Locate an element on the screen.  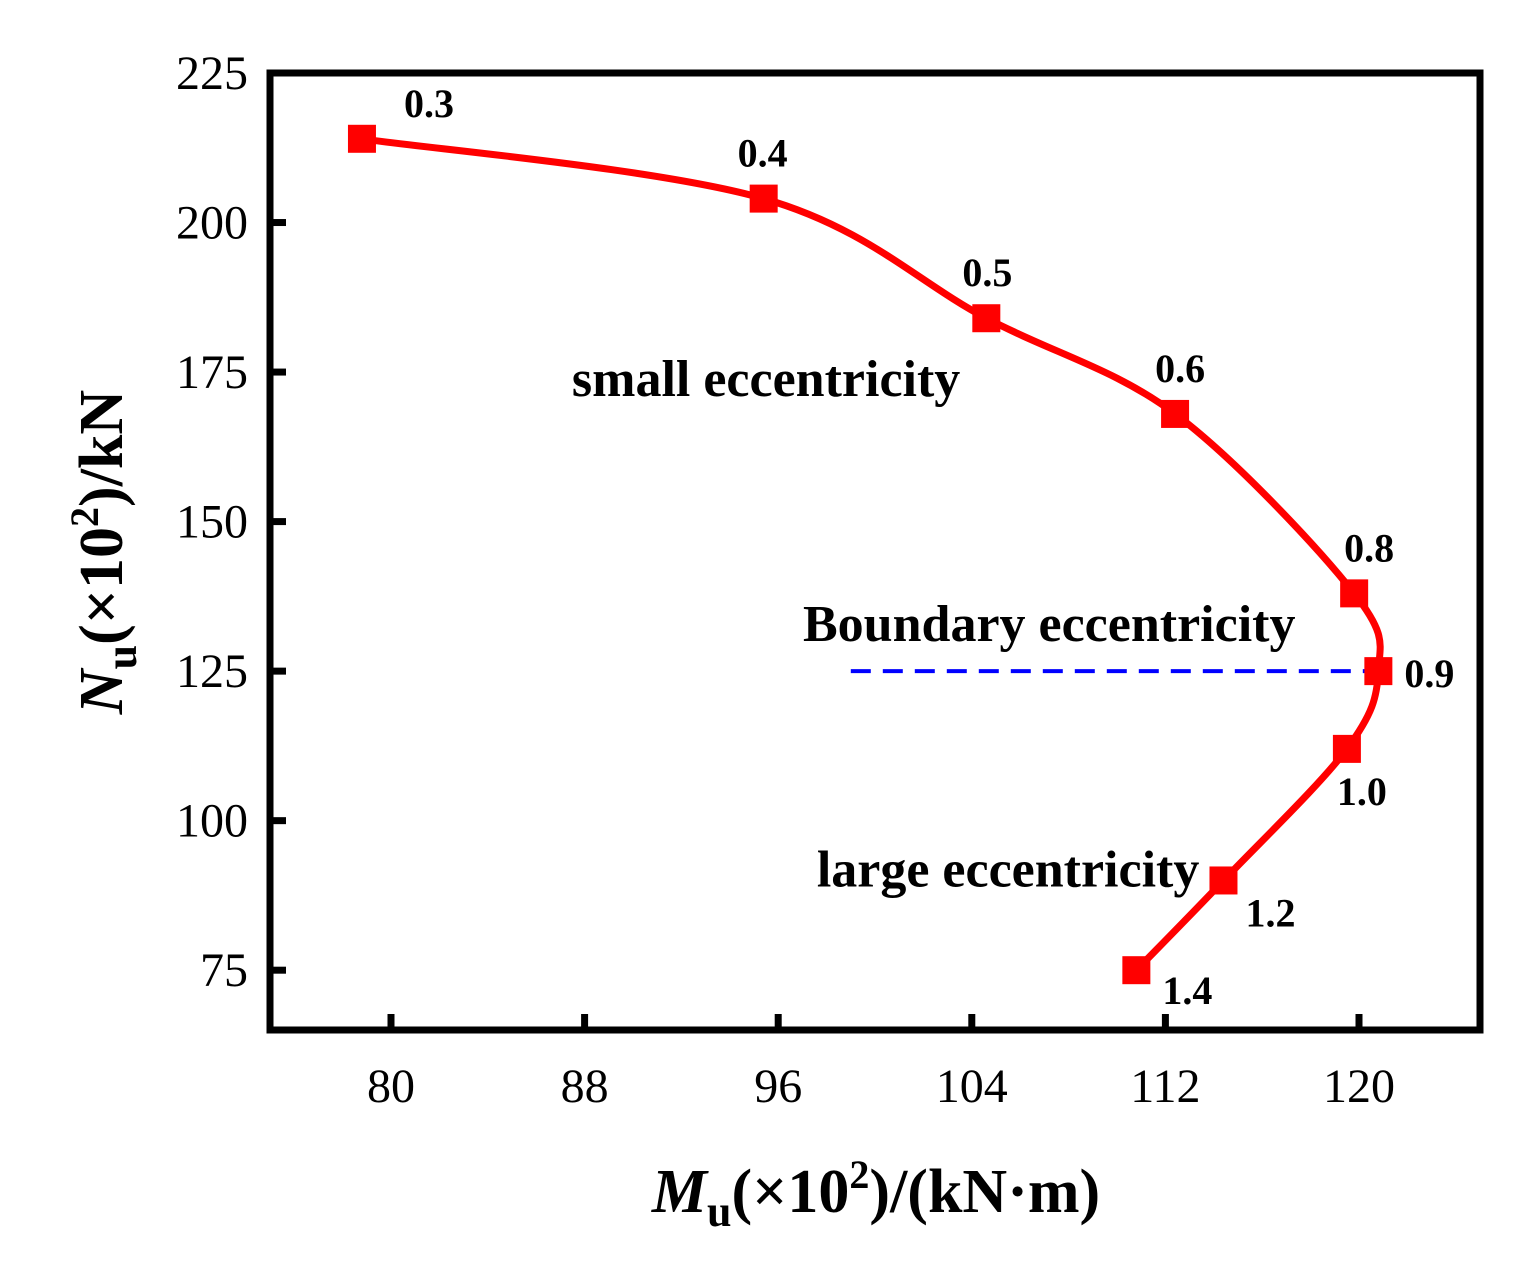
x-tick-label: 80 is located at coordinates (391, 1086).